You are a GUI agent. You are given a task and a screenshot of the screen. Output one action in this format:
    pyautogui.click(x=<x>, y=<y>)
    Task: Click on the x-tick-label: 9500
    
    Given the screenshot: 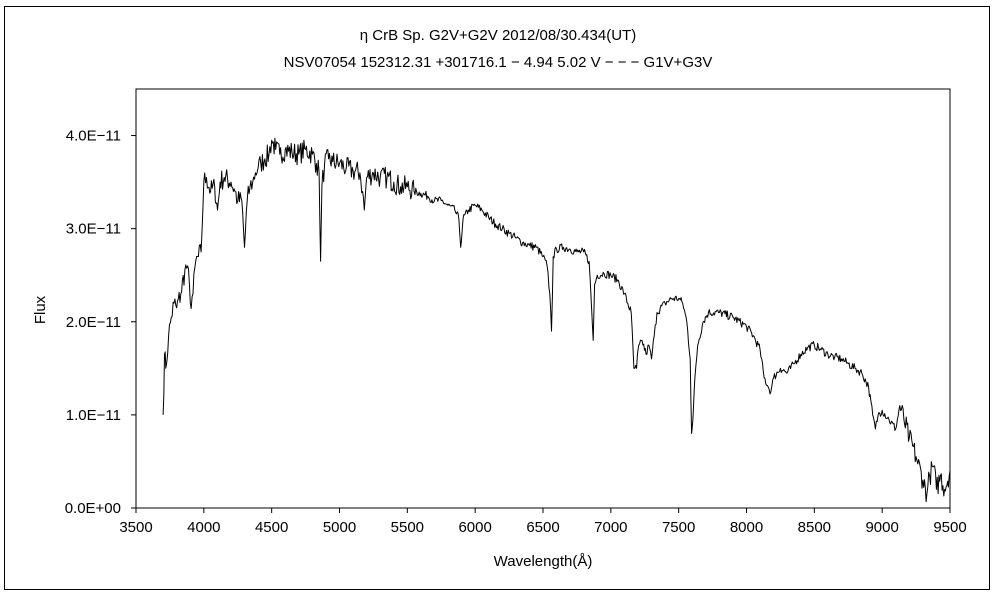 What is the action you would take?
    pyautogui.click(x=949, y=527)
    